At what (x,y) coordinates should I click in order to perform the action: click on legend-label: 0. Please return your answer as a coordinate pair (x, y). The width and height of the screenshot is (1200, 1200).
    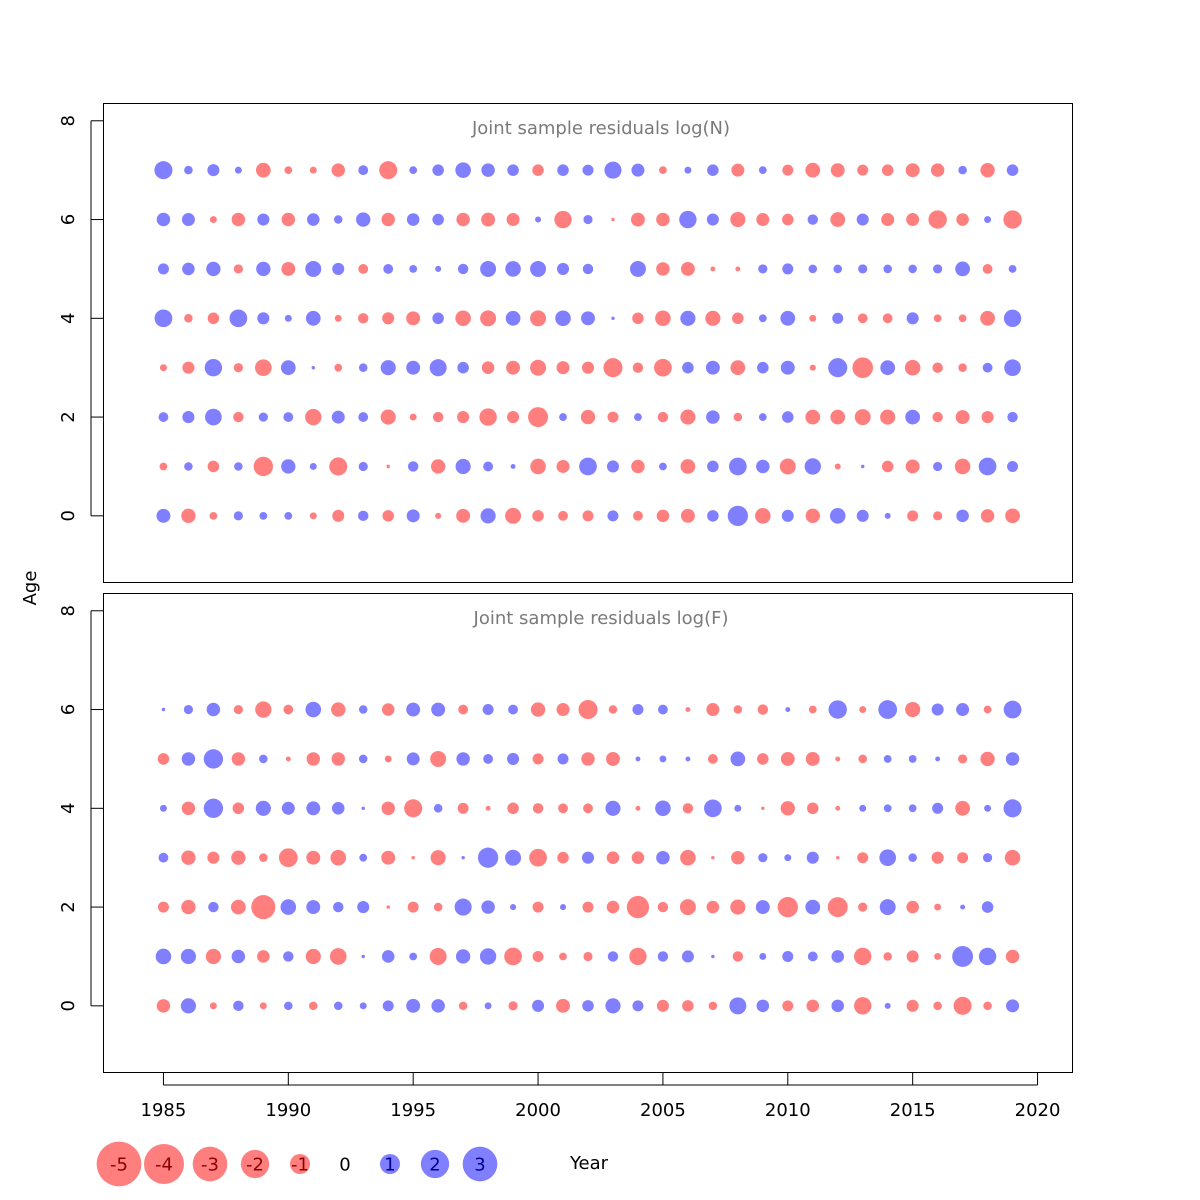
    Looking at the image, I should click on (344, 1165).